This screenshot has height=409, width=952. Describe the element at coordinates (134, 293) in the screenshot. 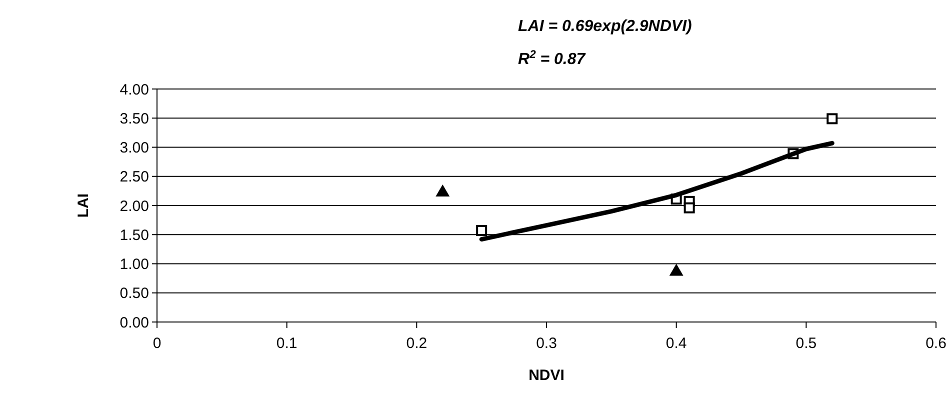

I see `y-tick-label: 0.50` at that location.